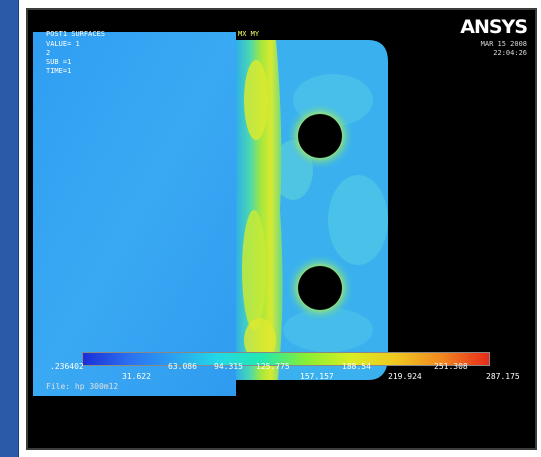 This screenshot has width=541, height=457. I want to click on time-text: 22:04:26, so click(510, 53).